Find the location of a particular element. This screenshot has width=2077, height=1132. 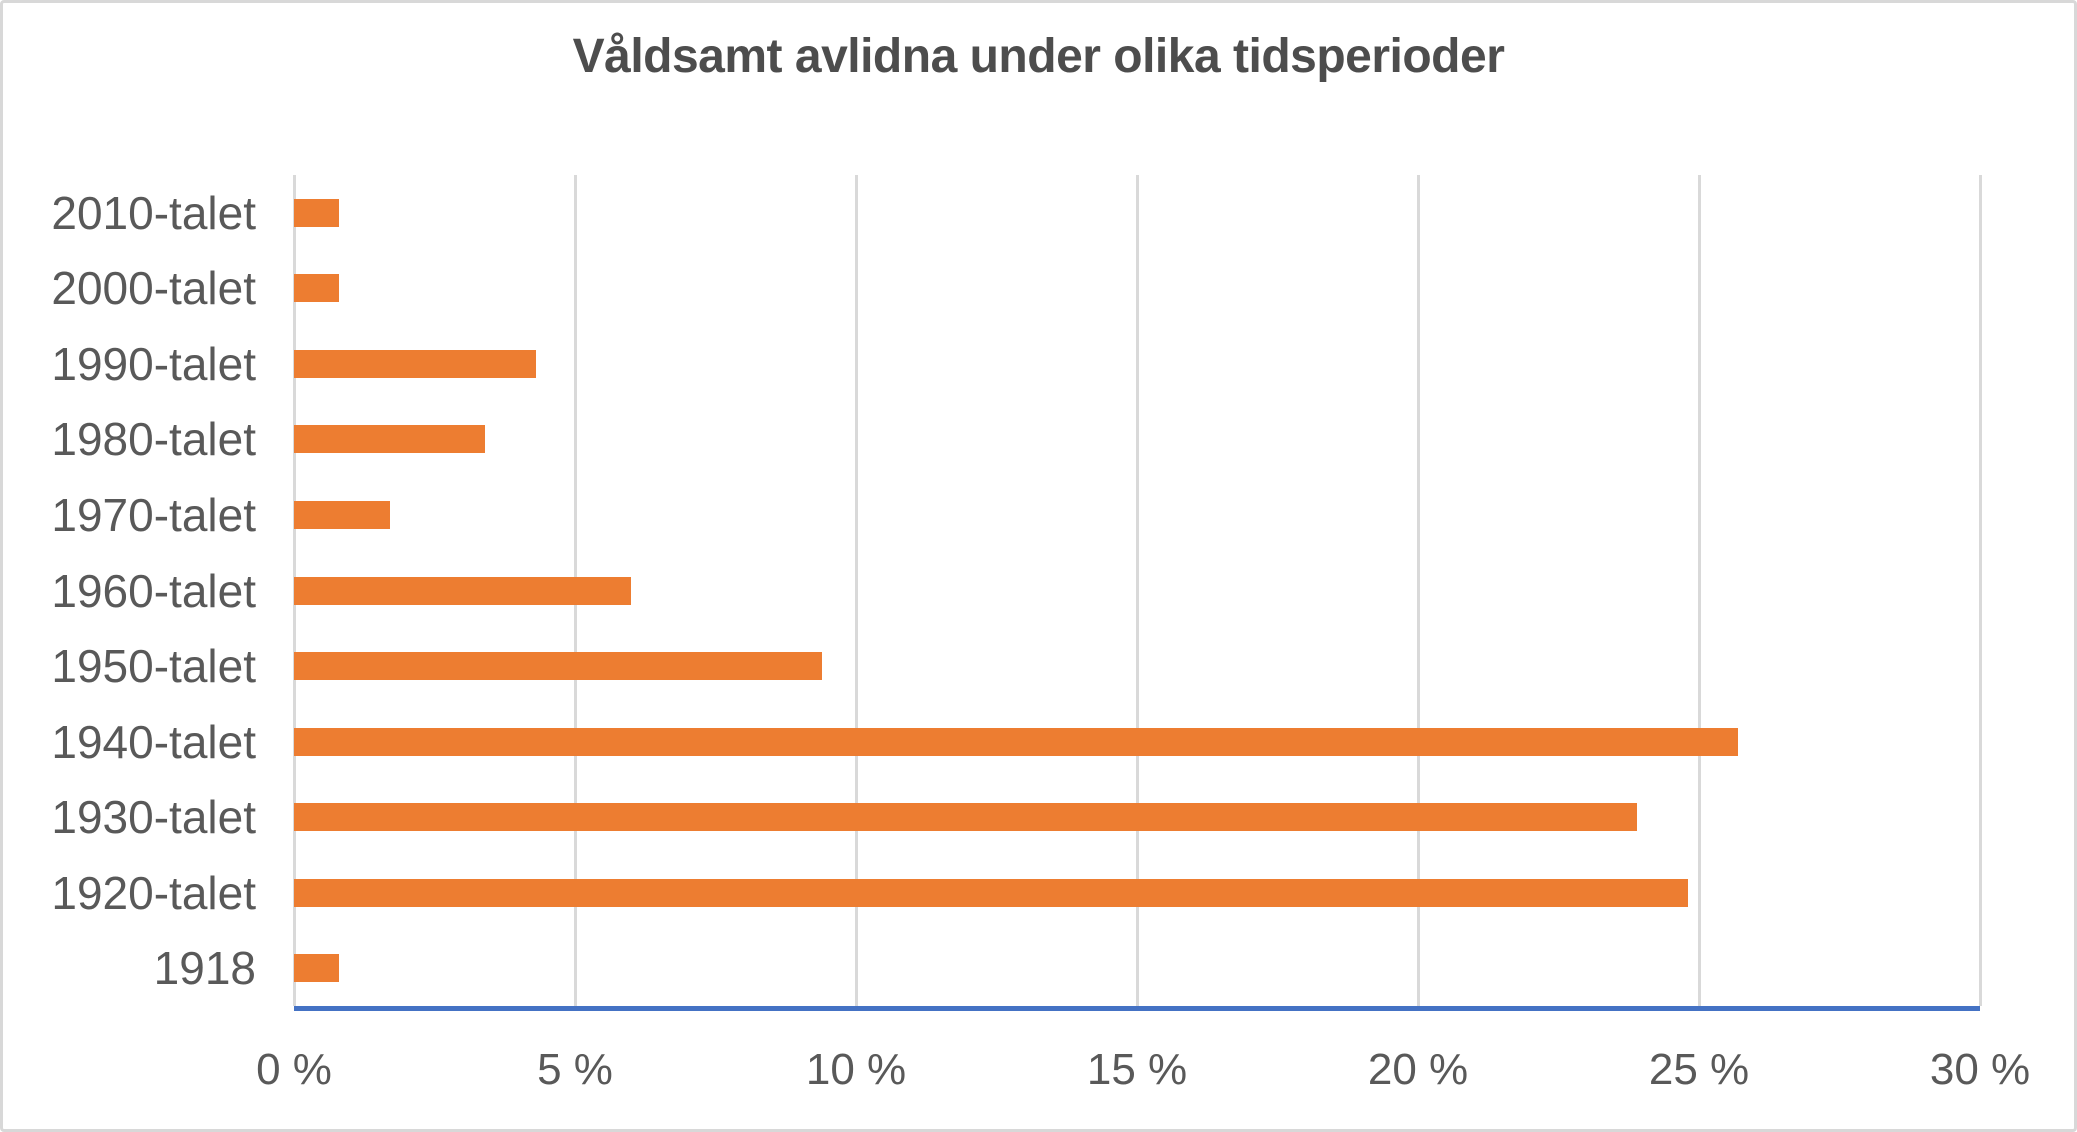

x-tick-label-30: 30 % is located at coordinates (1980, 1069).